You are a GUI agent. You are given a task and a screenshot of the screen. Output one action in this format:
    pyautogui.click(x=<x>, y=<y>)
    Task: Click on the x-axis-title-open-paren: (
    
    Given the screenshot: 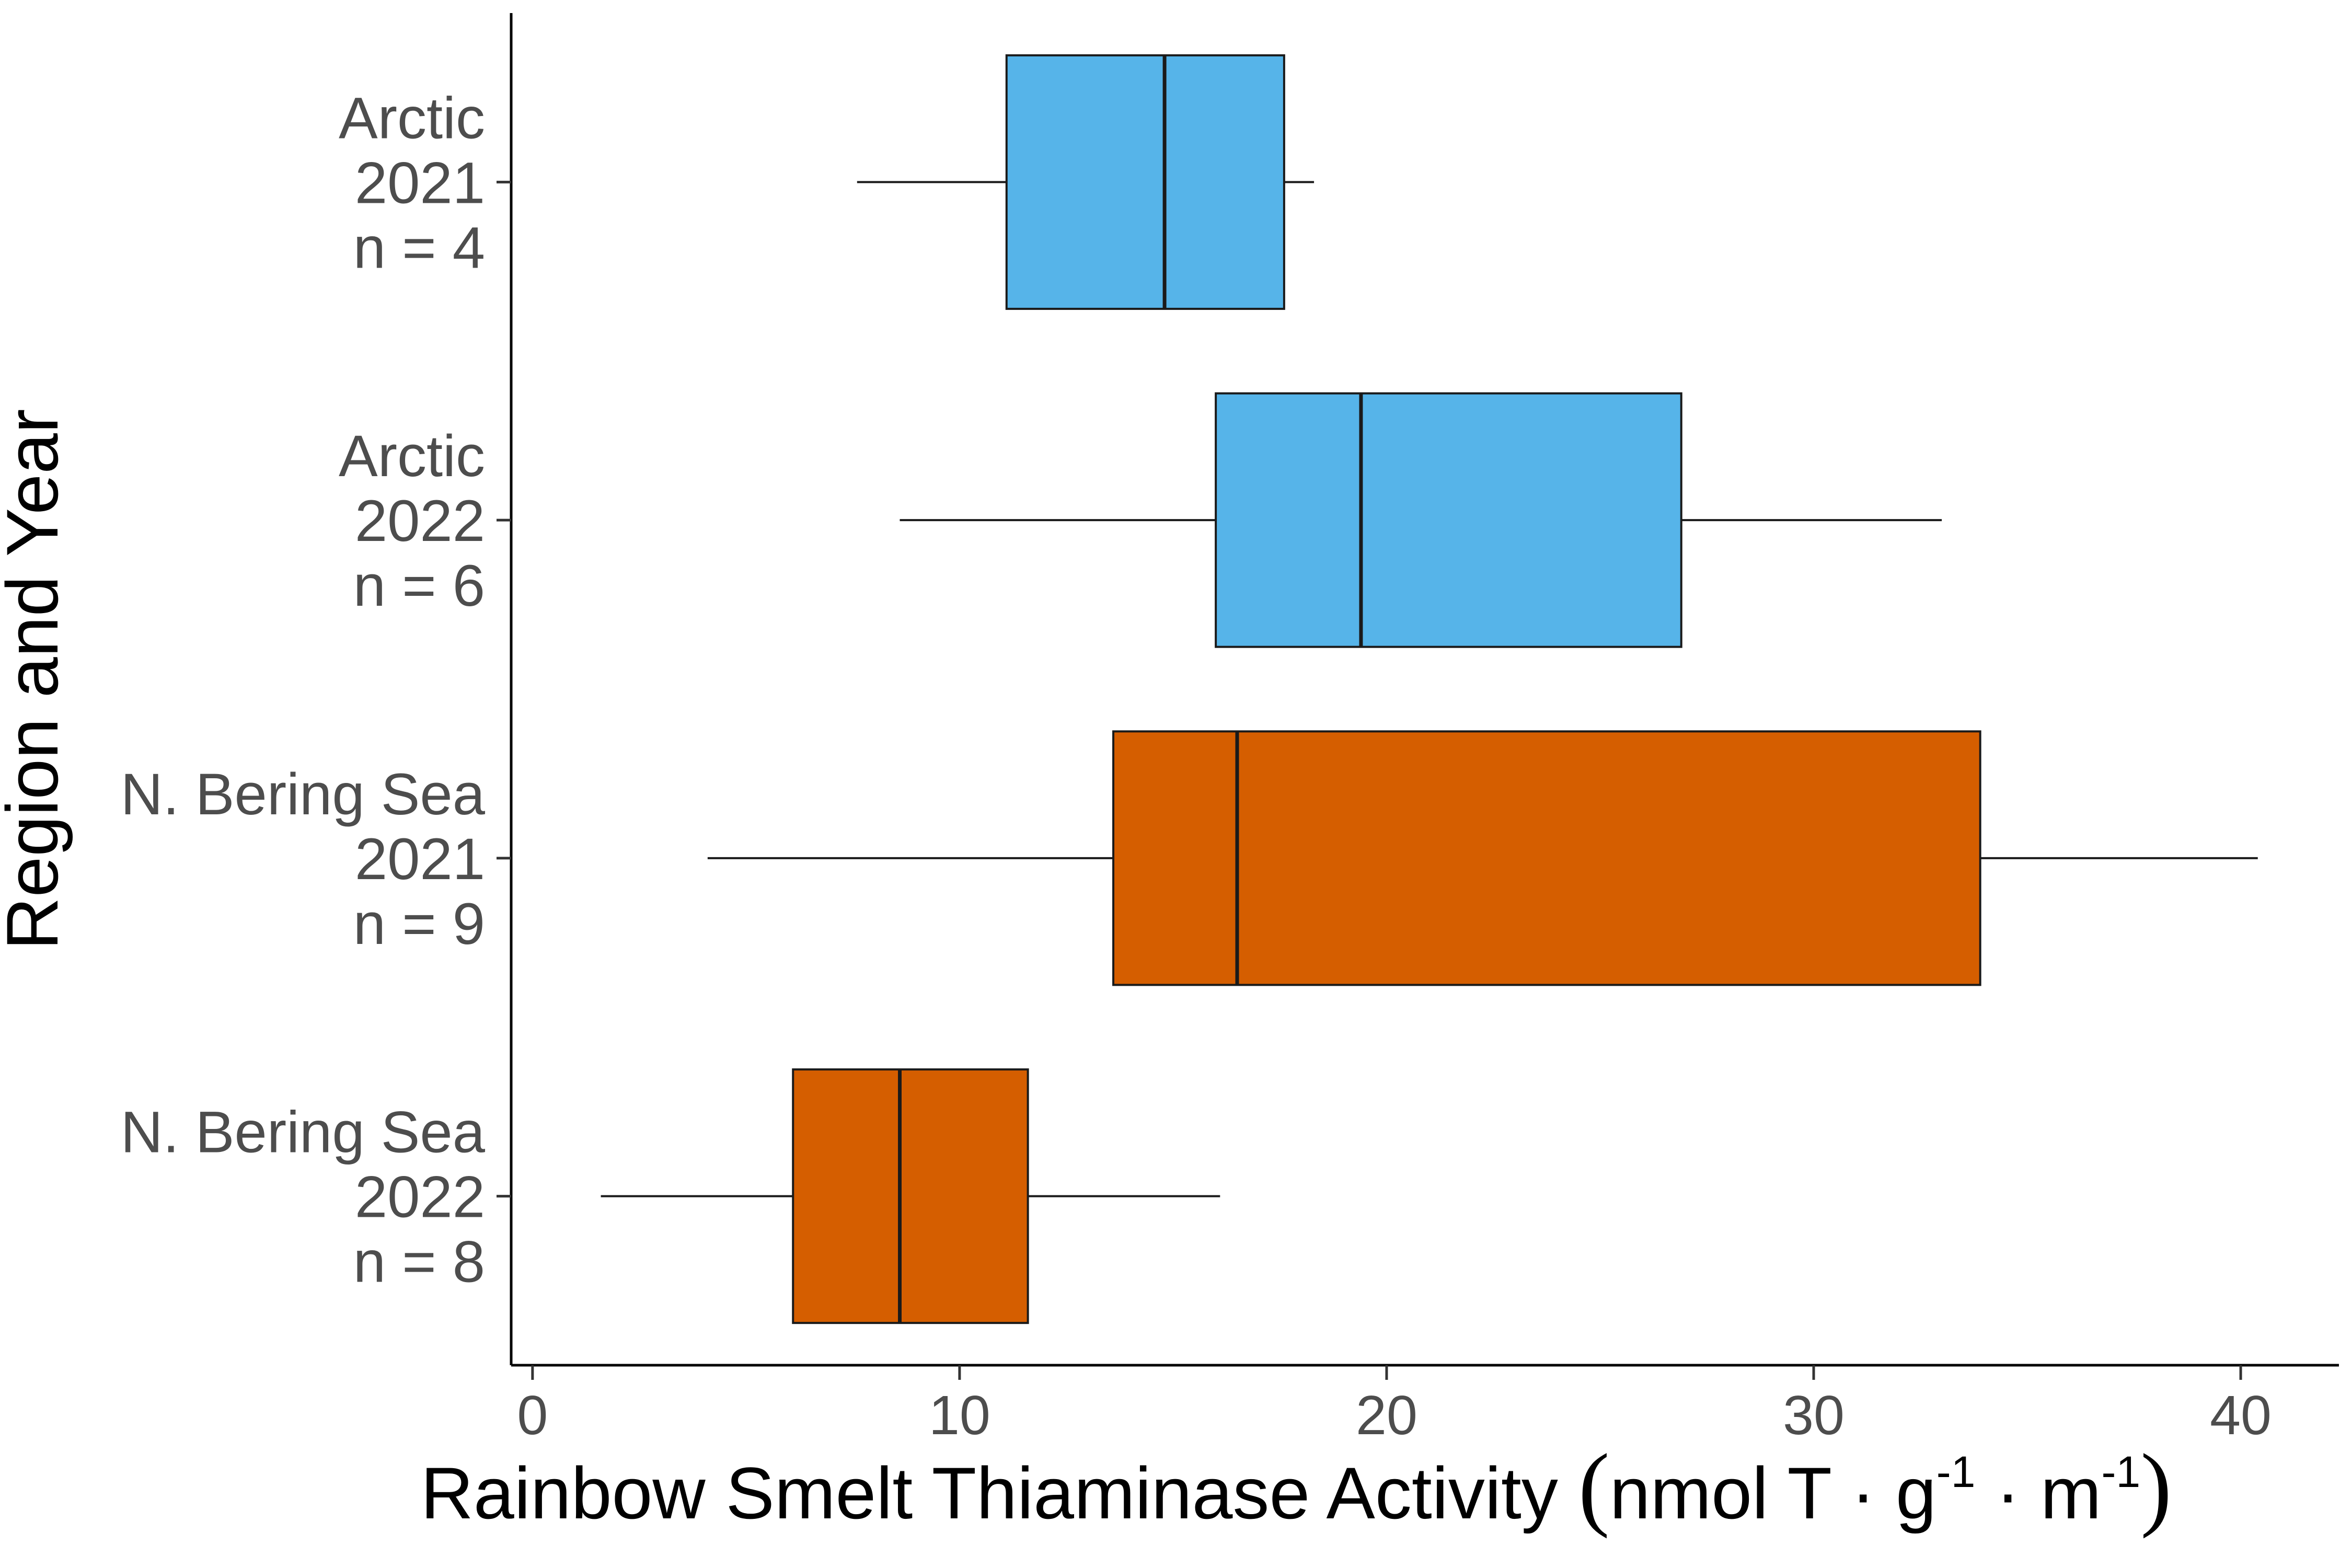 What is the action you would take?
    pyautogui.click(x=1594, y=1487)
    